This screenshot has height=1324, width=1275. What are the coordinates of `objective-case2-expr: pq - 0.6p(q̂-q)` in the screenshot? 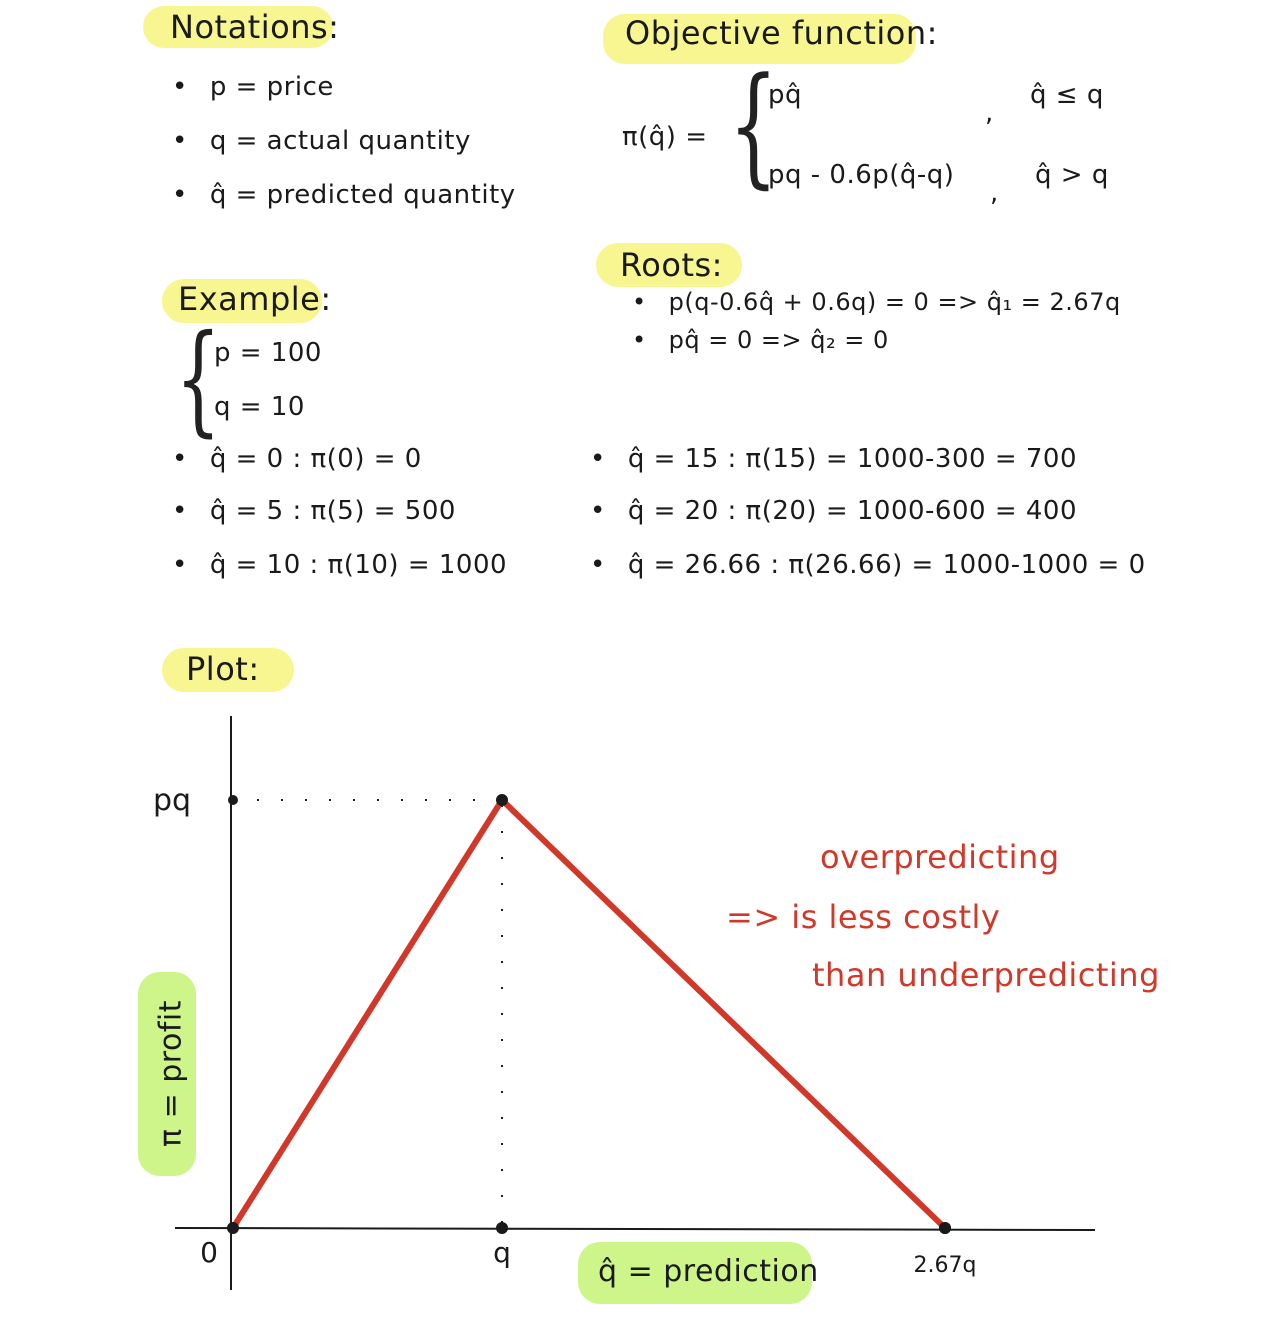 It's located at (861, 175).